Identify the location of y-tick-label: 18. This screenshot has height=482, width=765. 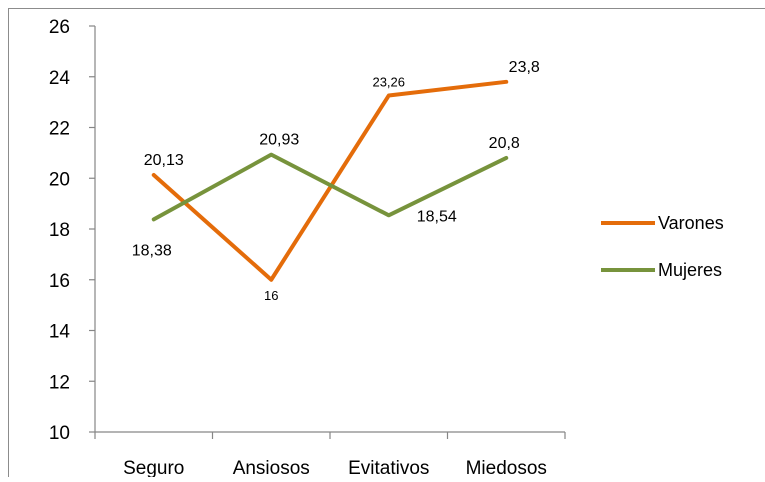
(59, 230).